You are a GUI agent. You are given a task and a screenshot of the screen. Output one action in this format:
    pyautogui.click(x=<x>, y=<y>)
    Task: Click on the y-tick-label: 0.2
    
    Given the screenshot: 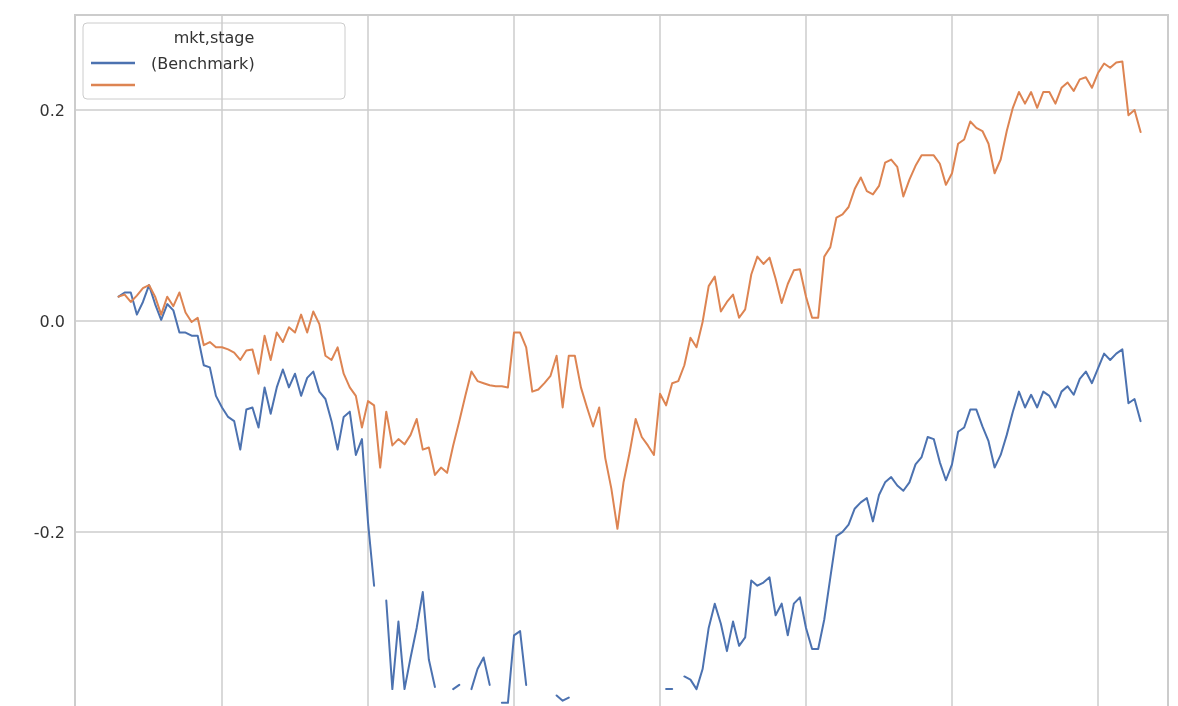 What is the action you would take?
    pyautogui.click(x=52, y=110)
    